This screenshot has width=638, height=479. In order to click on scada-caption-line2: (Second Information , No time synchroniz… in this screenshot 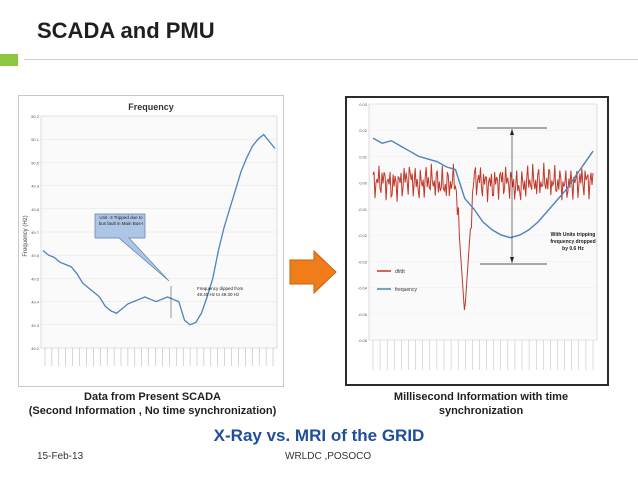, I will do `click(152, 411)`.